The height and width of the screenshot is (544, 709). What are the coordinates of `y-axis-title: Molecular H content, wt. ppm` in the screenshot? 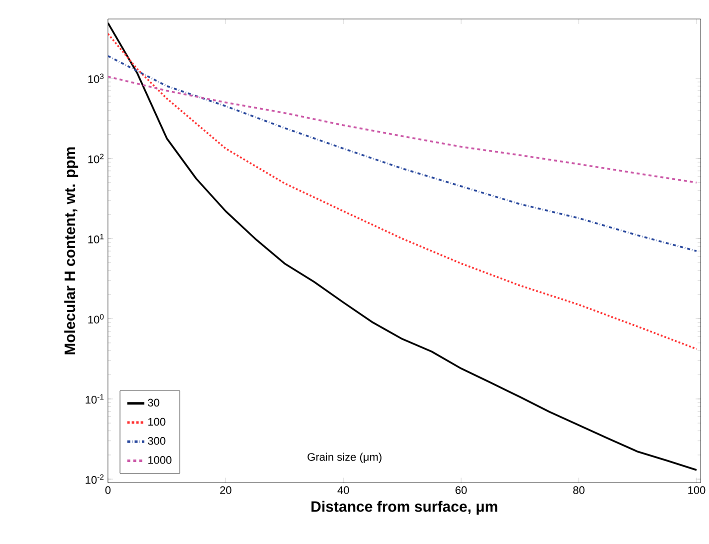 It's located at (71, 251).